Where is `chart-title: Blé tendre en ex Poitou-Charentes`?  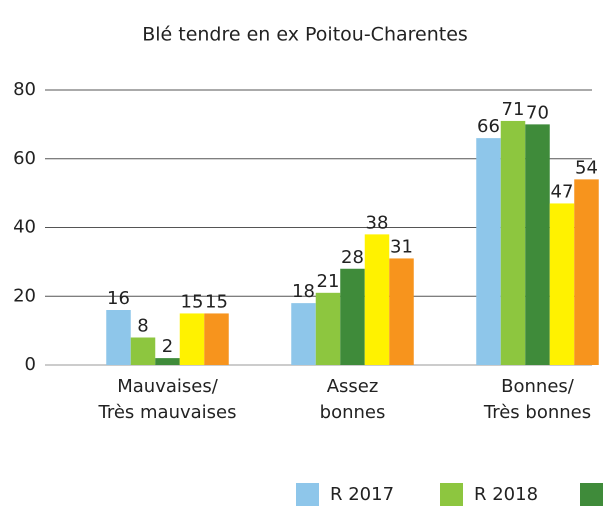 chart-title: Blé tendre en ex Poitou-Charentes is located at coordinates (305, 35).